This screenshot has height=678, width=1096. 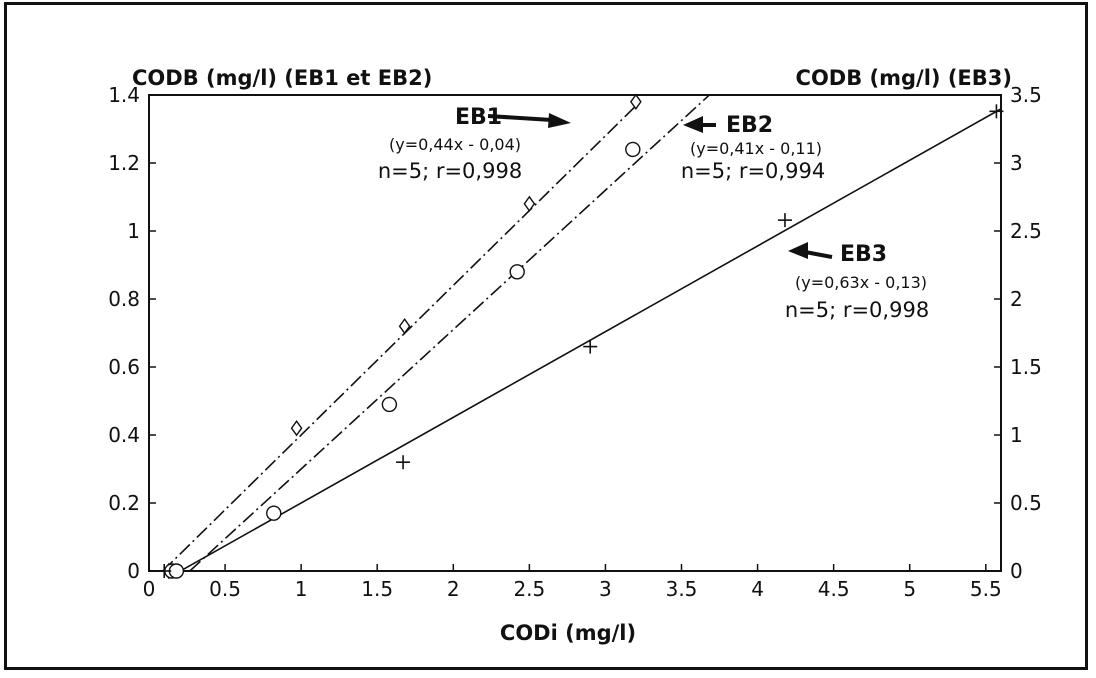 I want to click on y-right-tick-label: 0.5, so click(x=1026, y=503).